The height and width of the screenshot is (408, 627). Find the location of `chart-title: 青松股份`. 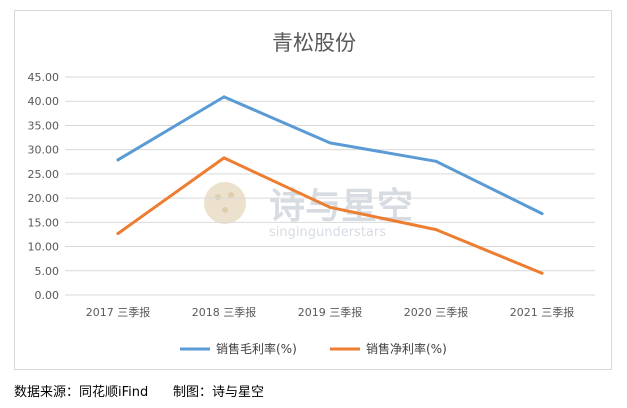

chart-title: 青松股份 is located at coordinates (314, 43).